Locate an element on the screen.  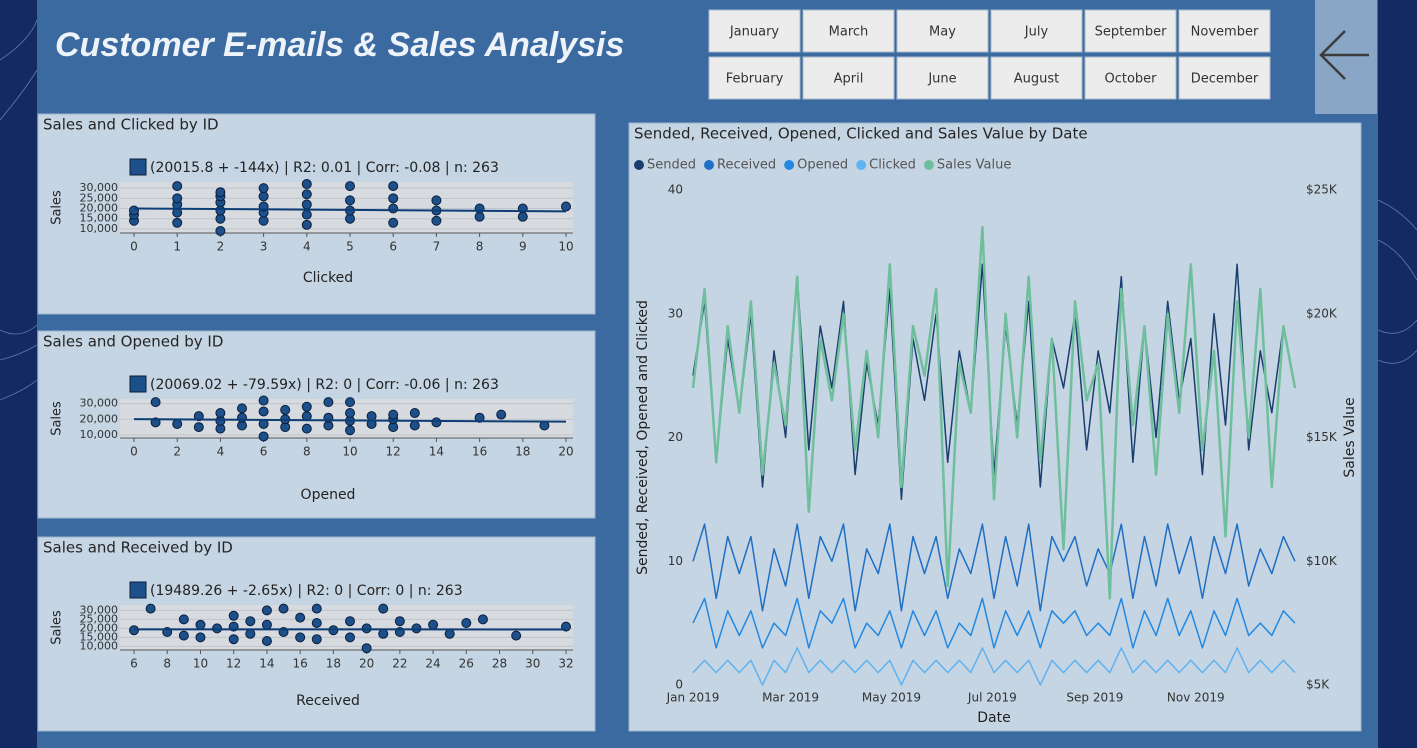
y-tick-label: 30,000 is located at coordinates (99, 403).